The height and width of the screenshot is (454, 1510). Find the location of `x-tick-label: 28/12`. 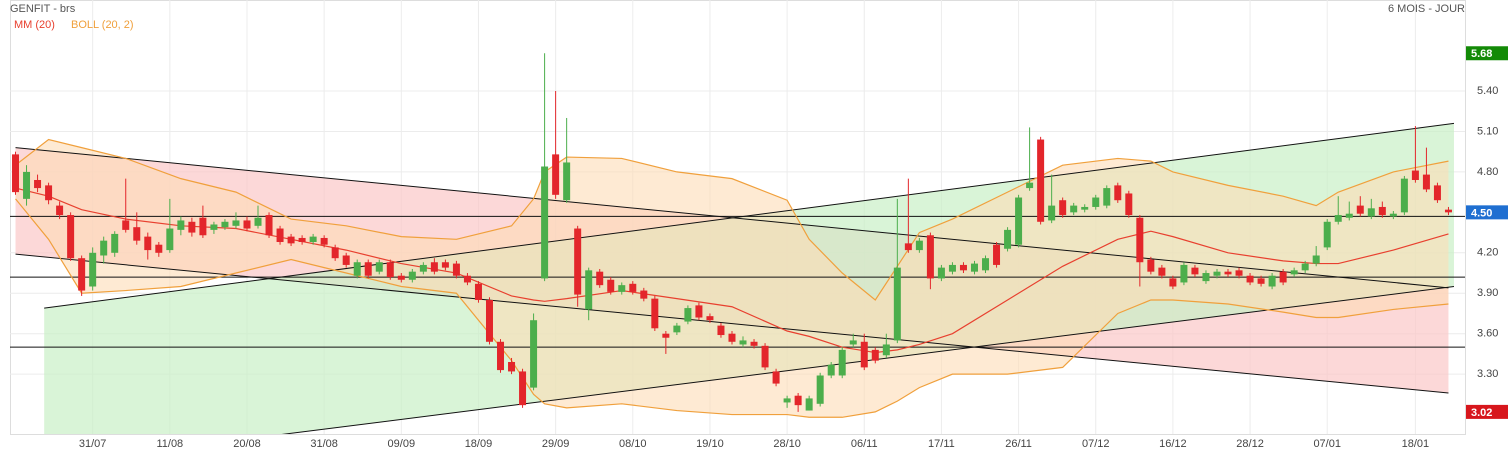

x-tick-label: 28/12 is located at coordinates (1250, 444).